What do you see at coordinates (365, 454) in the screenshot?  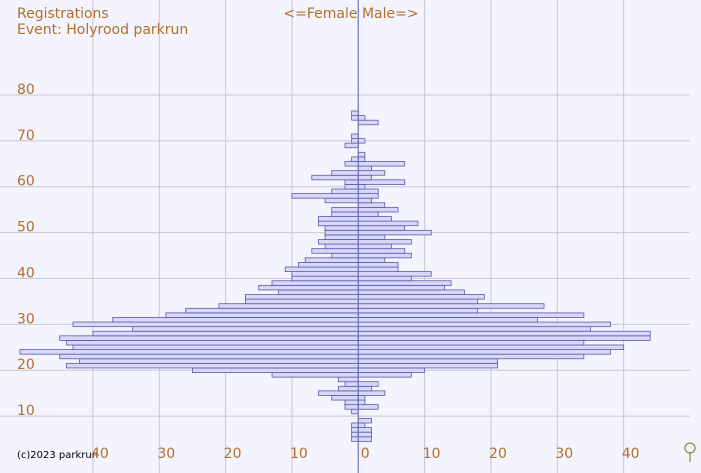 I see `x-tick-label: 0` at bounding box center [365, 454].